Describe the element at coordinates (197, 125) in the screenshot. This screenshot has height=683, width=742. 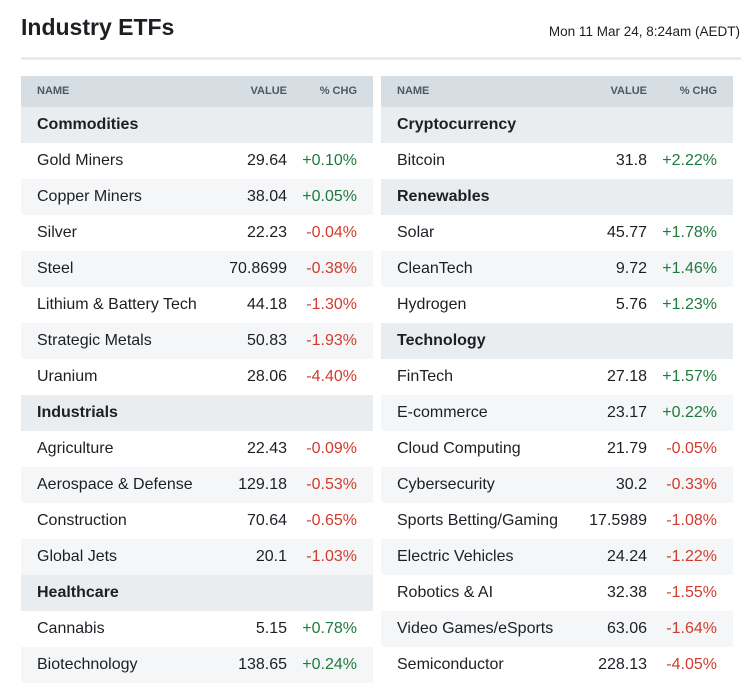
I see `group-row: Commodities` at that location.